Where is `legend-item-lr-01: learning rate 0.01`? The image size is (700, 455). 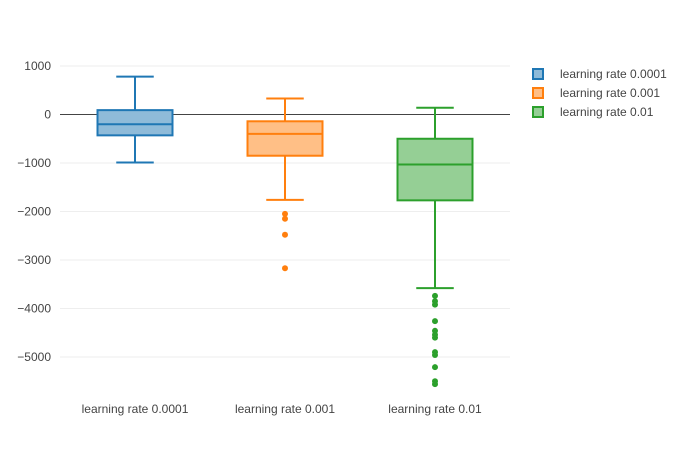 legend-item-lr-01: learning rate 0.01 is located at coordinates (598, 111).